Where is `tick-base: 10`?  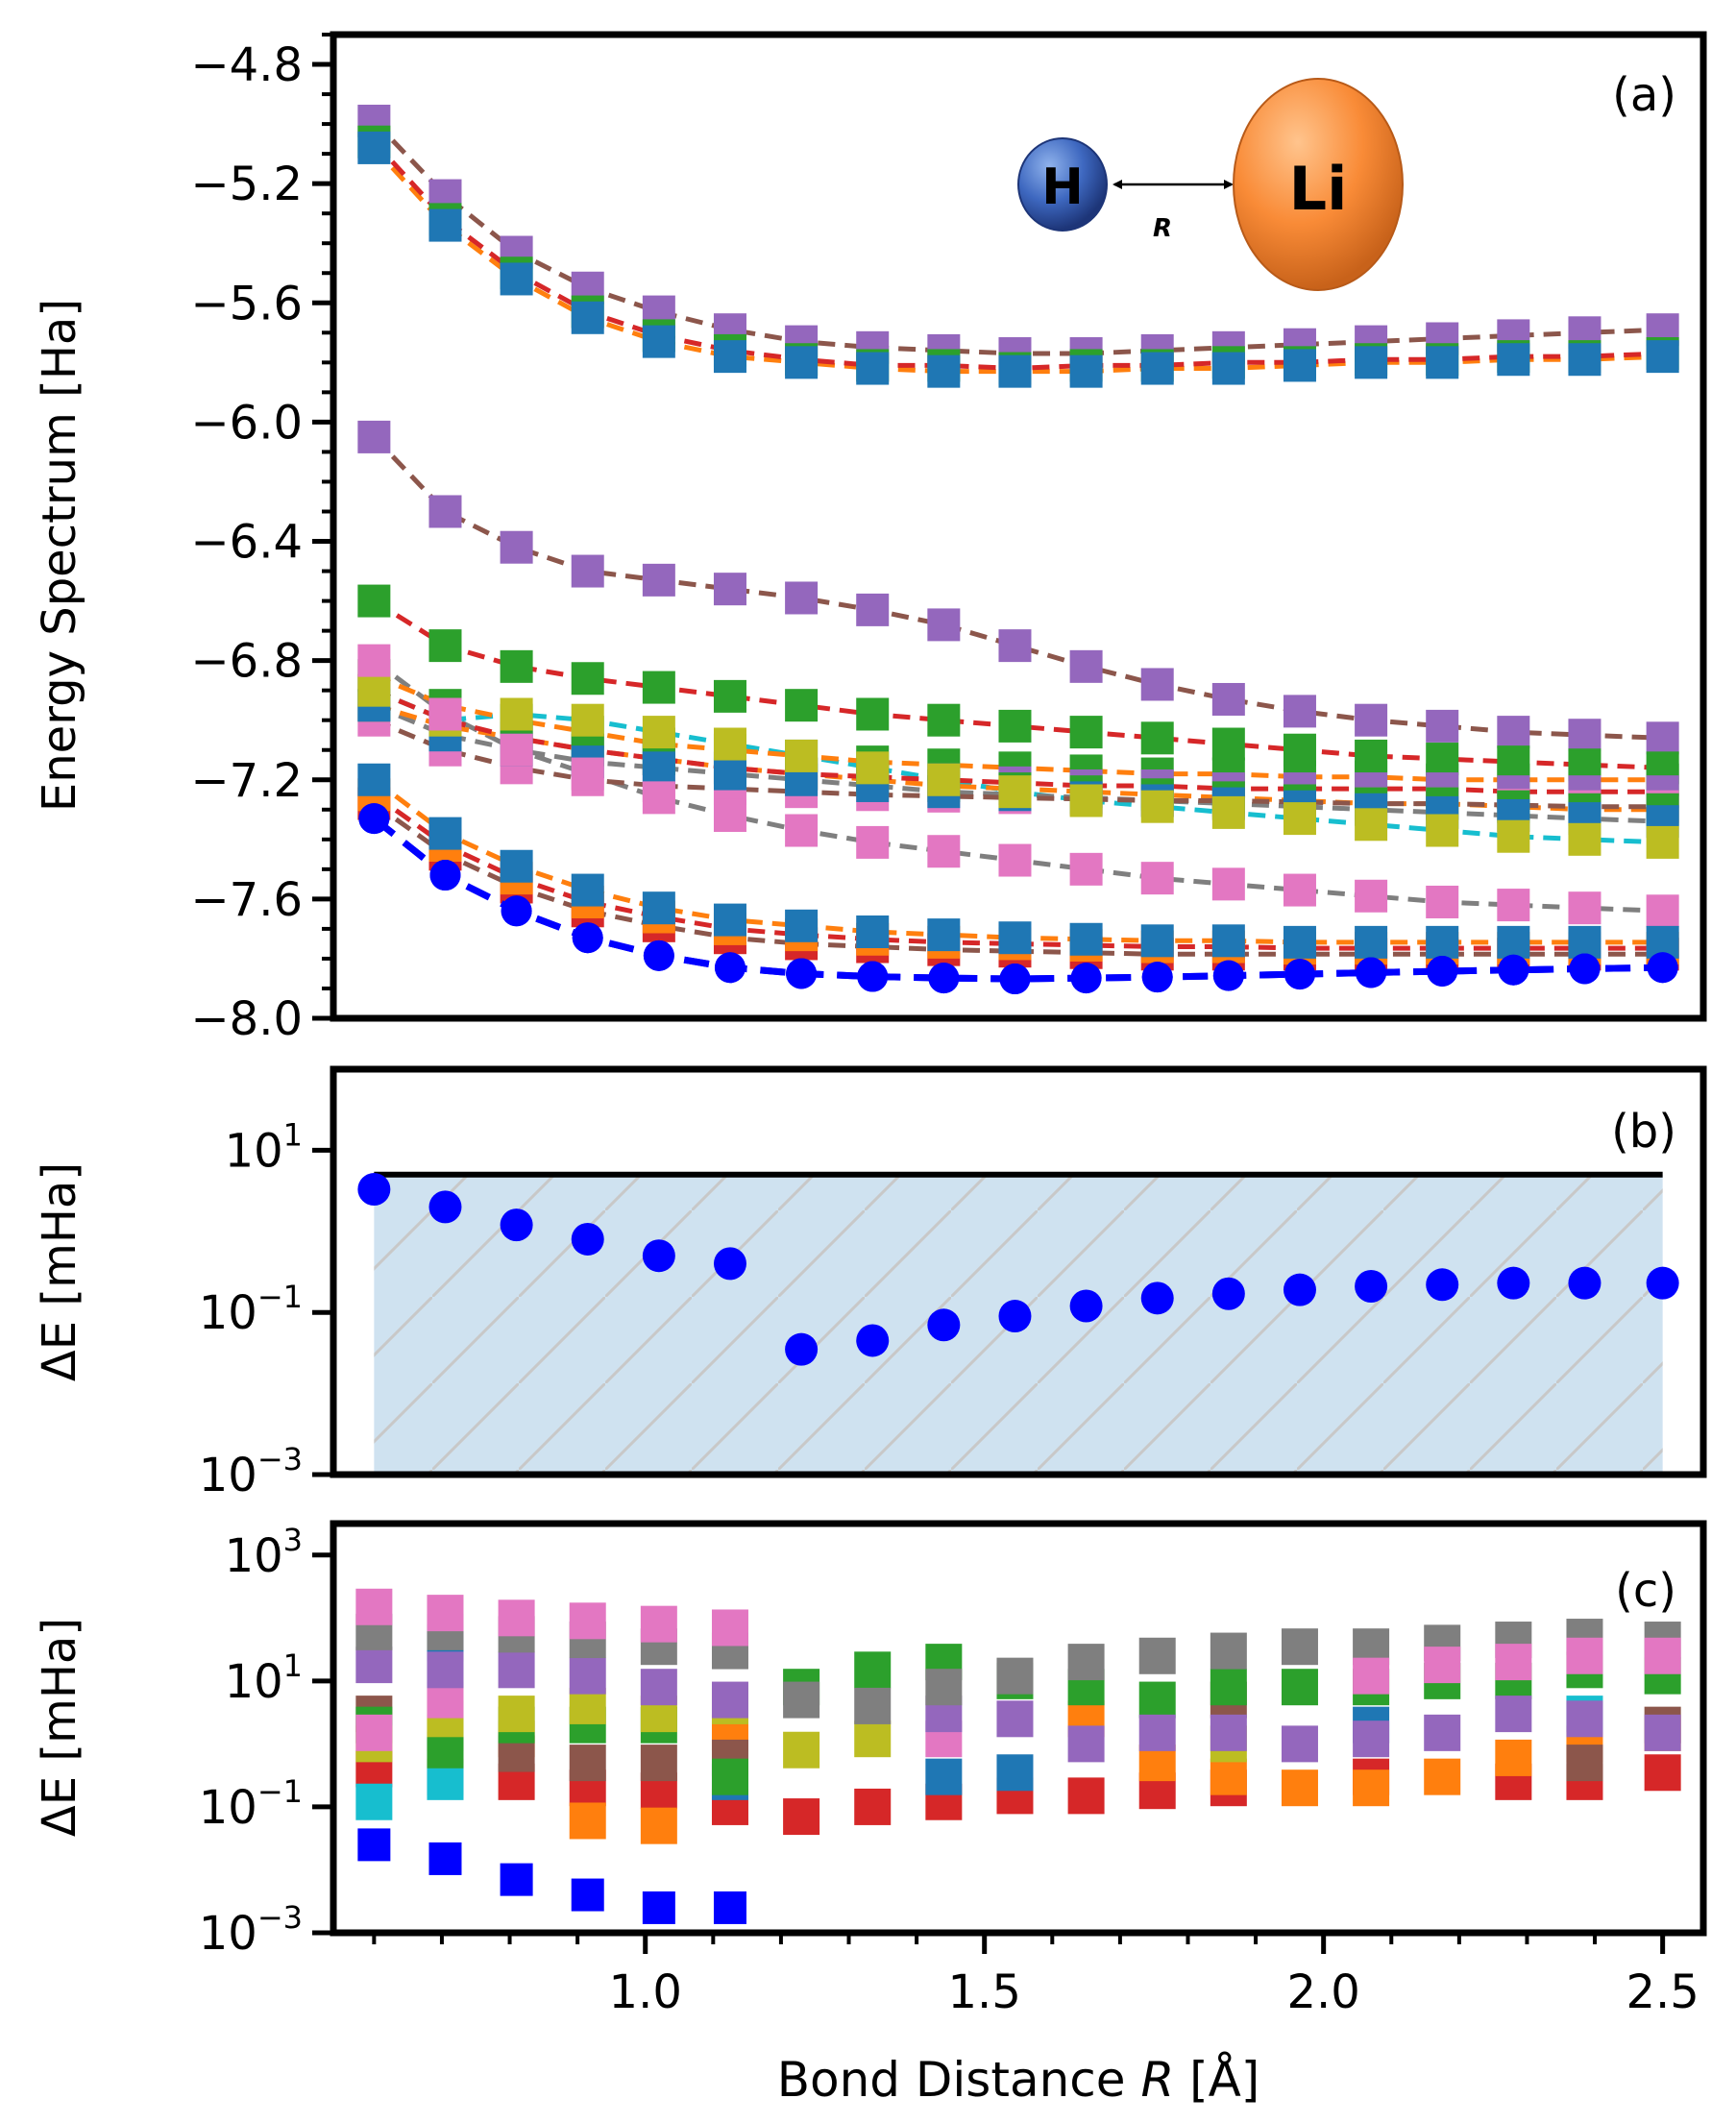
tick-base: 10 is located at coordinates (254, 1151).